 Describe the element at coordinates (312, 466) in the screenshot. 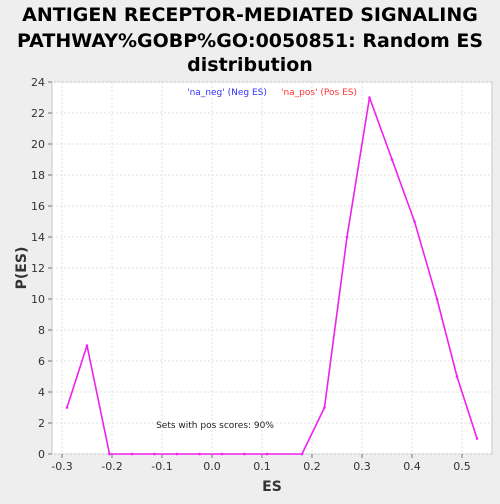

I see `x-tick-label: 0.2` at that location.